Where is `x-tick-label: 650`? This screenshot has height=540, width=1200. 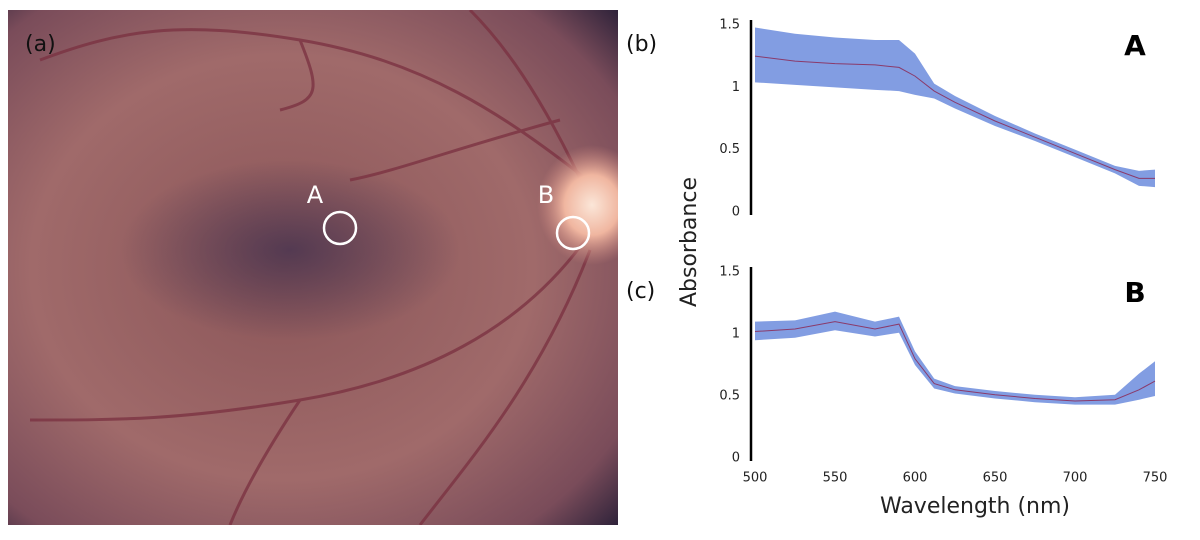
x-tick-label: 650 is located at coordinates (995, 478).